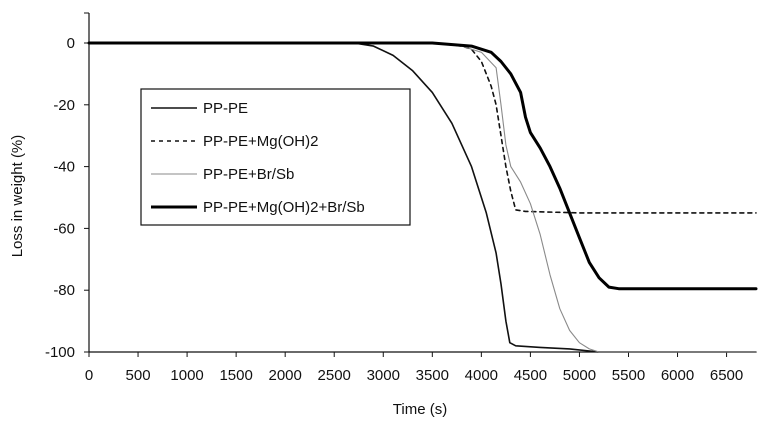 This screenshot has width=771, height=422. What do you see at coordinates (64, 167) in the screenshot?
I see `y-tick-label: -40` at bounding box center [64, 167].